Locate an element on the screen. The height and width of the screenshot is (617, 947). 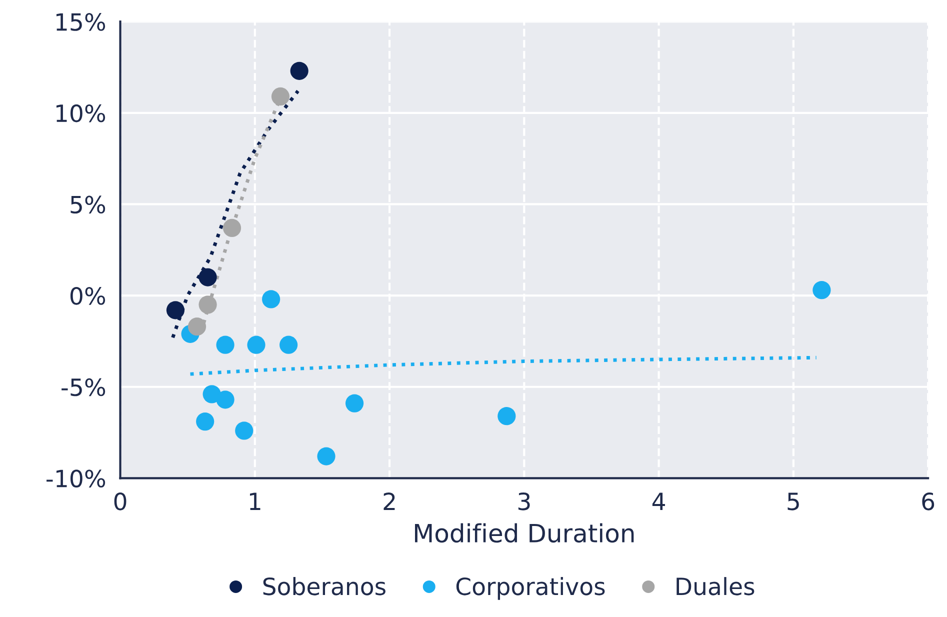
legend-label: Soberanos is located at coordinates (324, 586).